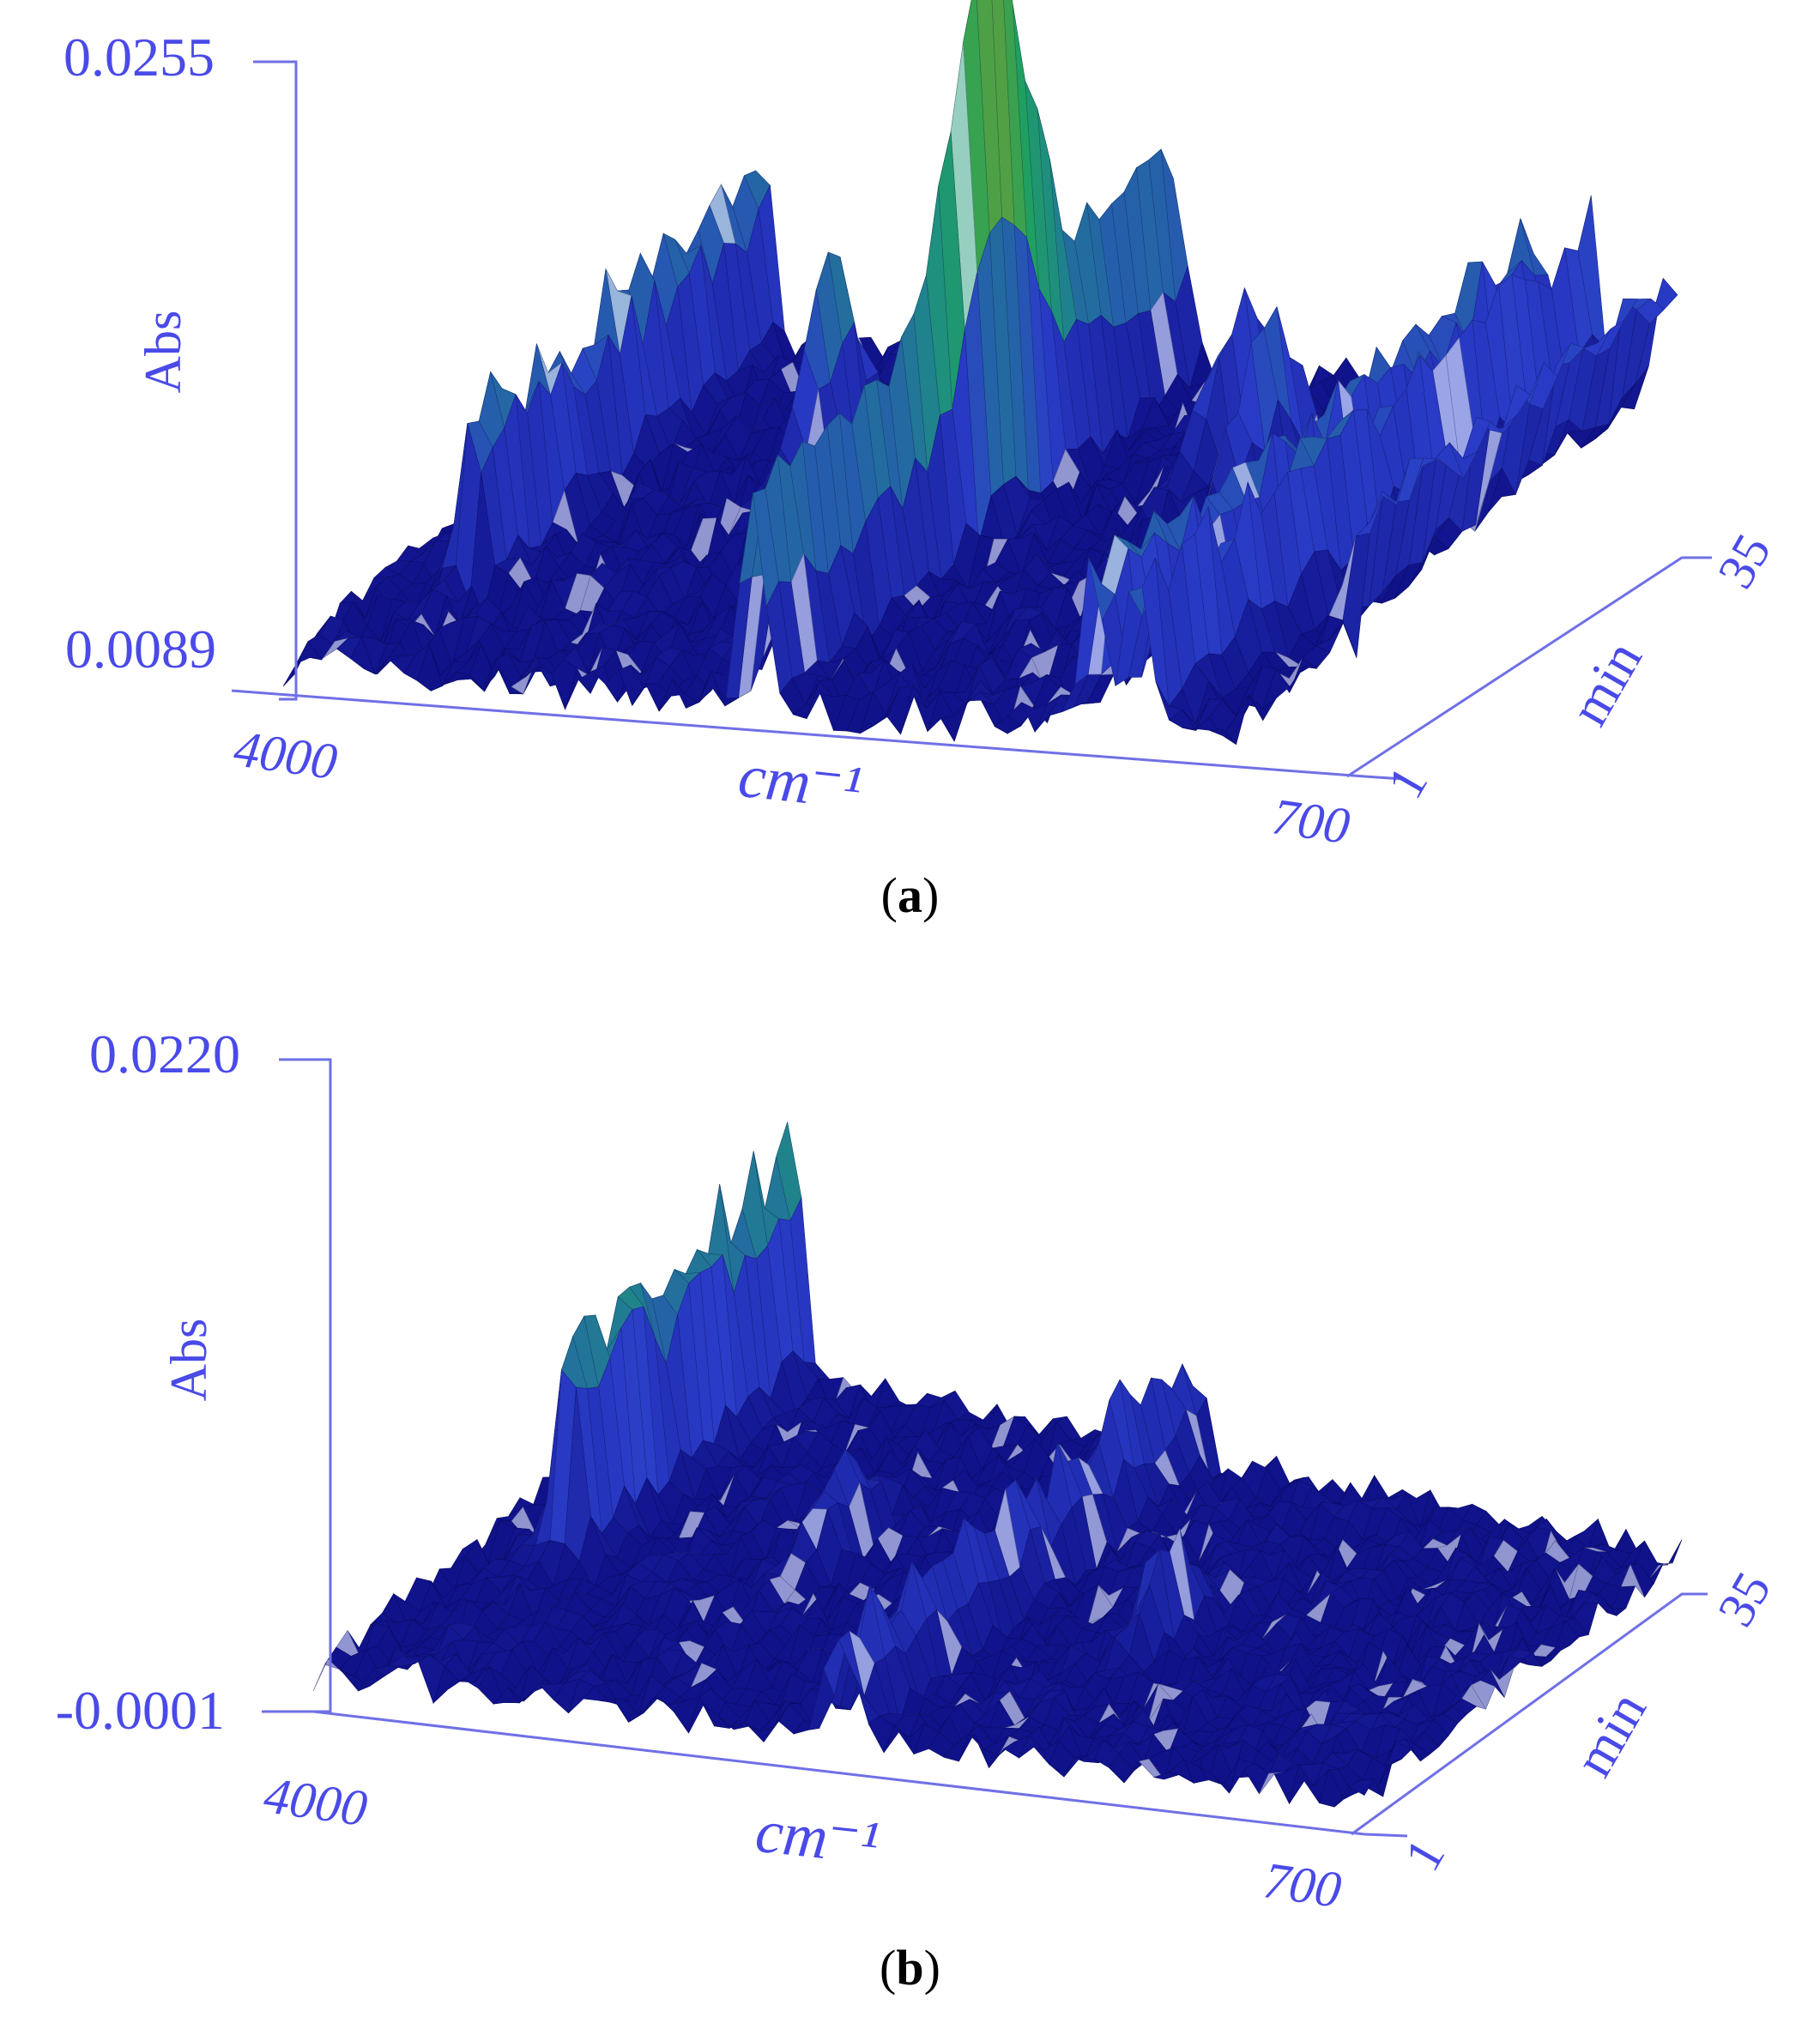 The height and width of the screenshot is (2035, 1820). I want to click on y-tick-start-a: 1, so click(1407, 783).